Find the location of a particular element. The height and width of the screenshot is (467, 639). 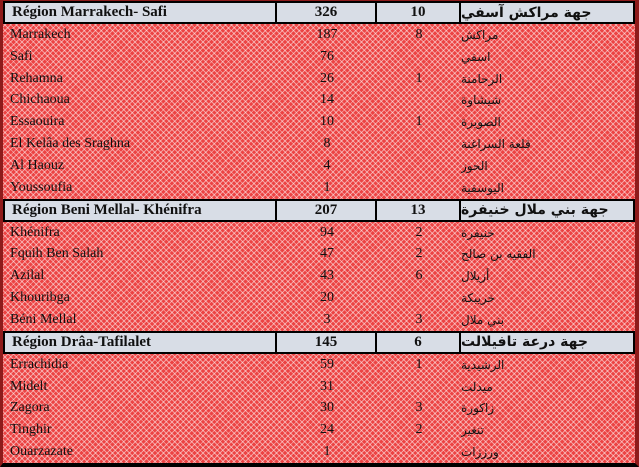

province-value: 3 is located at coordinates (327, 319).